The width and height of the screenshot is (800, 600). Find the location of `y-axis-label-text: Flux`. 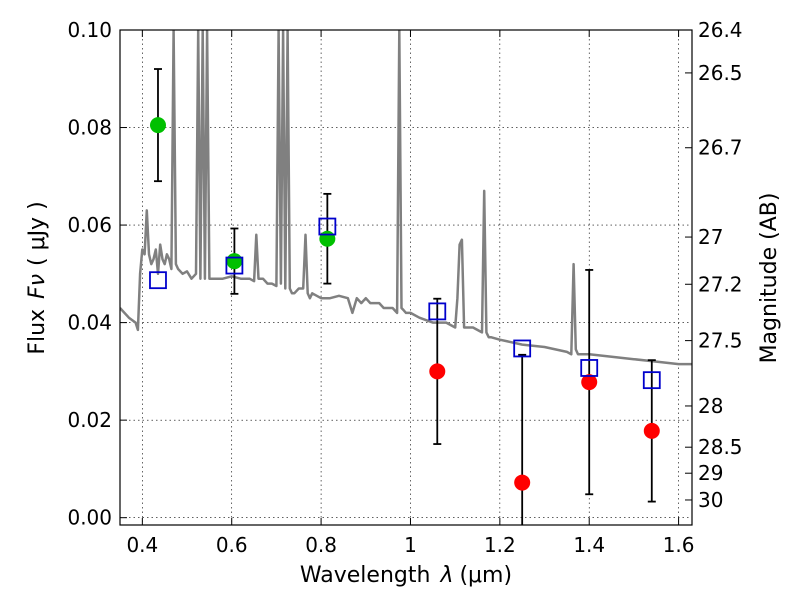

y-axis-label-text: Flux is located at coordinates (37, 332).